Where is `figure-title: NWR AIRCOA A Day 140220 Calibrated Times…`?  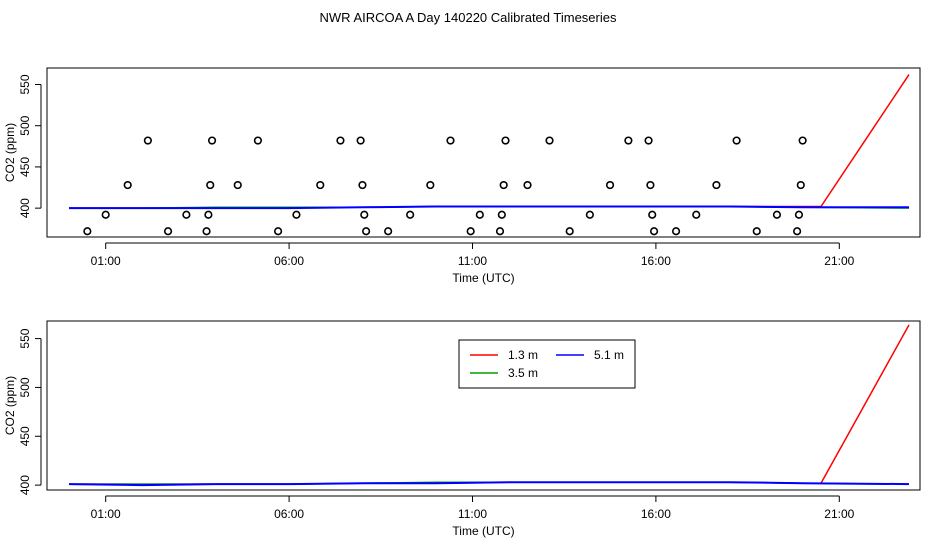
figure-title: NWR AIRCOA A Day 140220 Calibrated Times… is located at coordinates (468, 17).